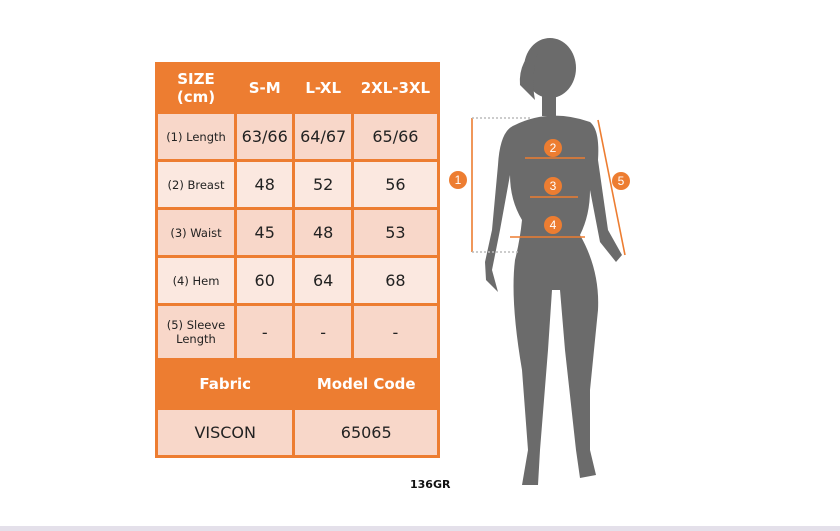 This screenshot has height=531, width=840. I want to click on header-fabric: Fabric, so click(225, 384).